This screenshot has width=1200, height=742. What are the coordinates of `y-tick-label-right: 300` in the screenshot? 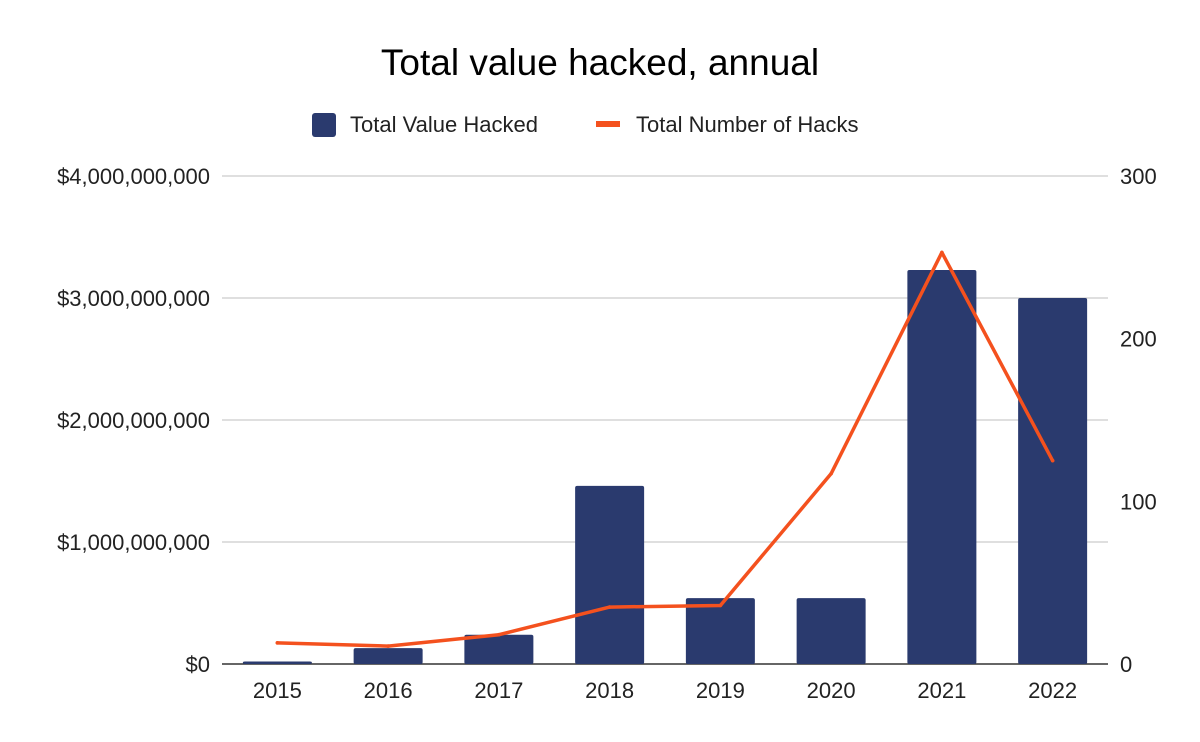 It's located at (1138, 176).